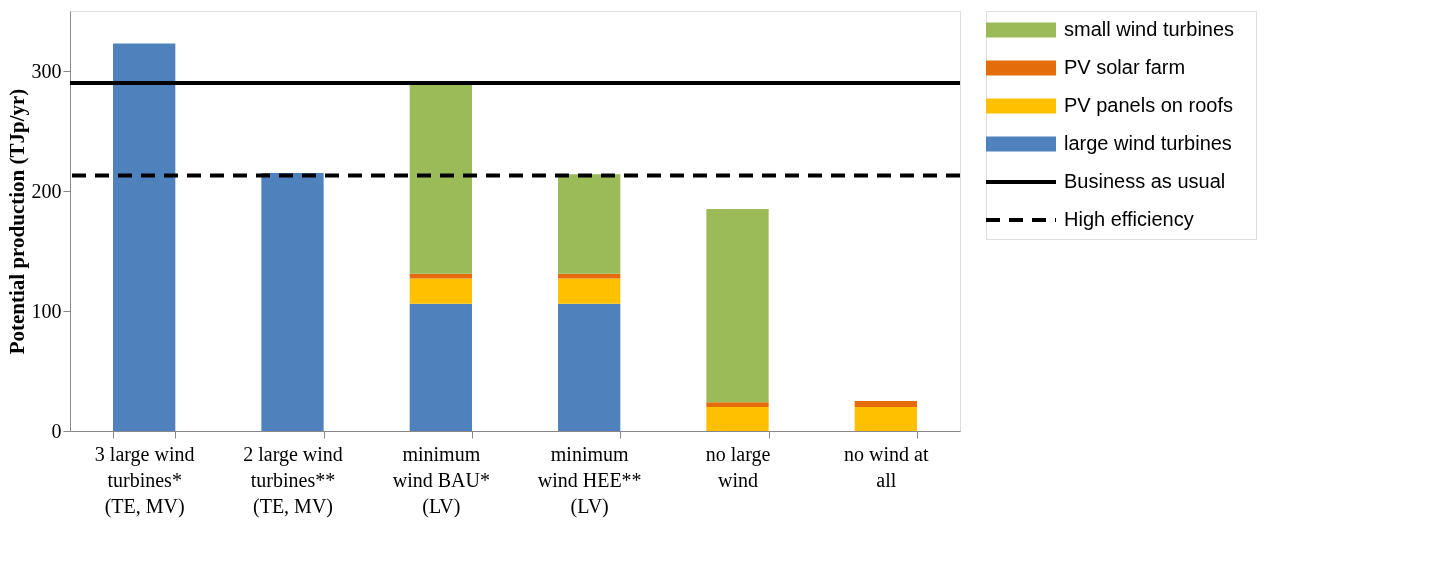  Describe the element at coordinates (589, 480) in the screenshot. I see `x-tick-label: minimum wind HEE** (LV)` at that location.